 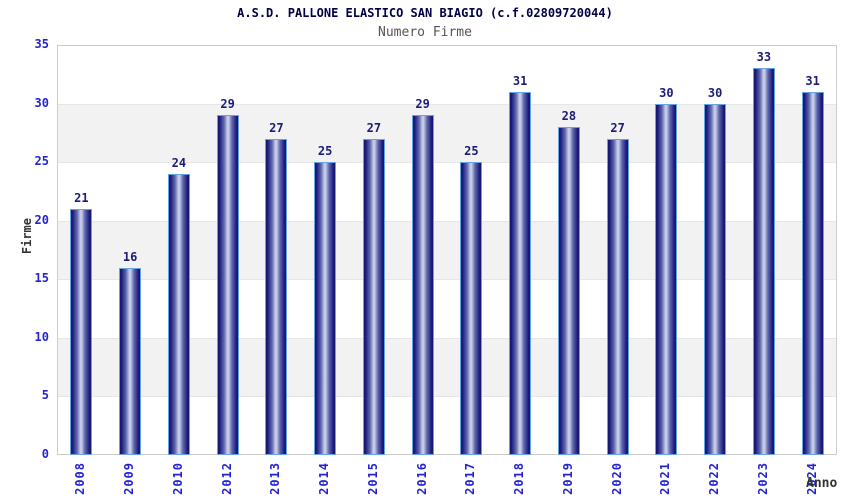 What do you see at coordinates (616, 478) in the screenshot?
I see `x-tick-label: 2020` at bounding box center [616, 478].